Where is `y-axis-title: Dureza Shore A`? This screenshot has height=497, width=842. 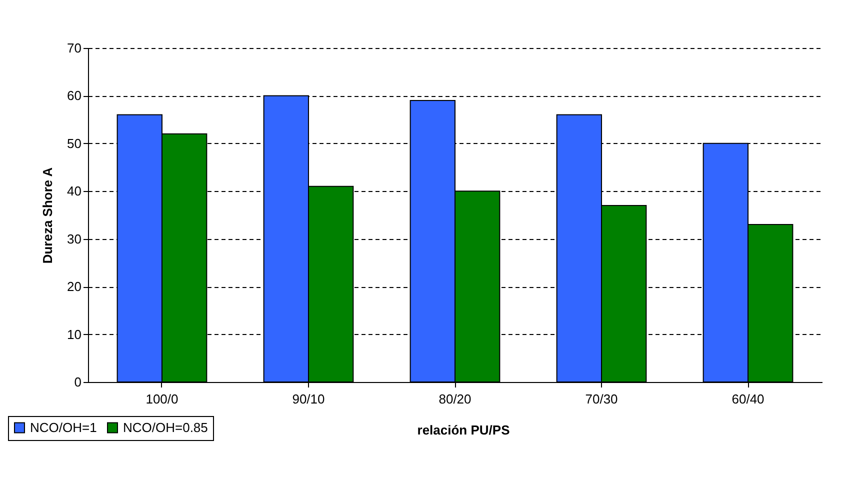 y-axis-title: Dureza Shore A is located at coordinates (48, 215).